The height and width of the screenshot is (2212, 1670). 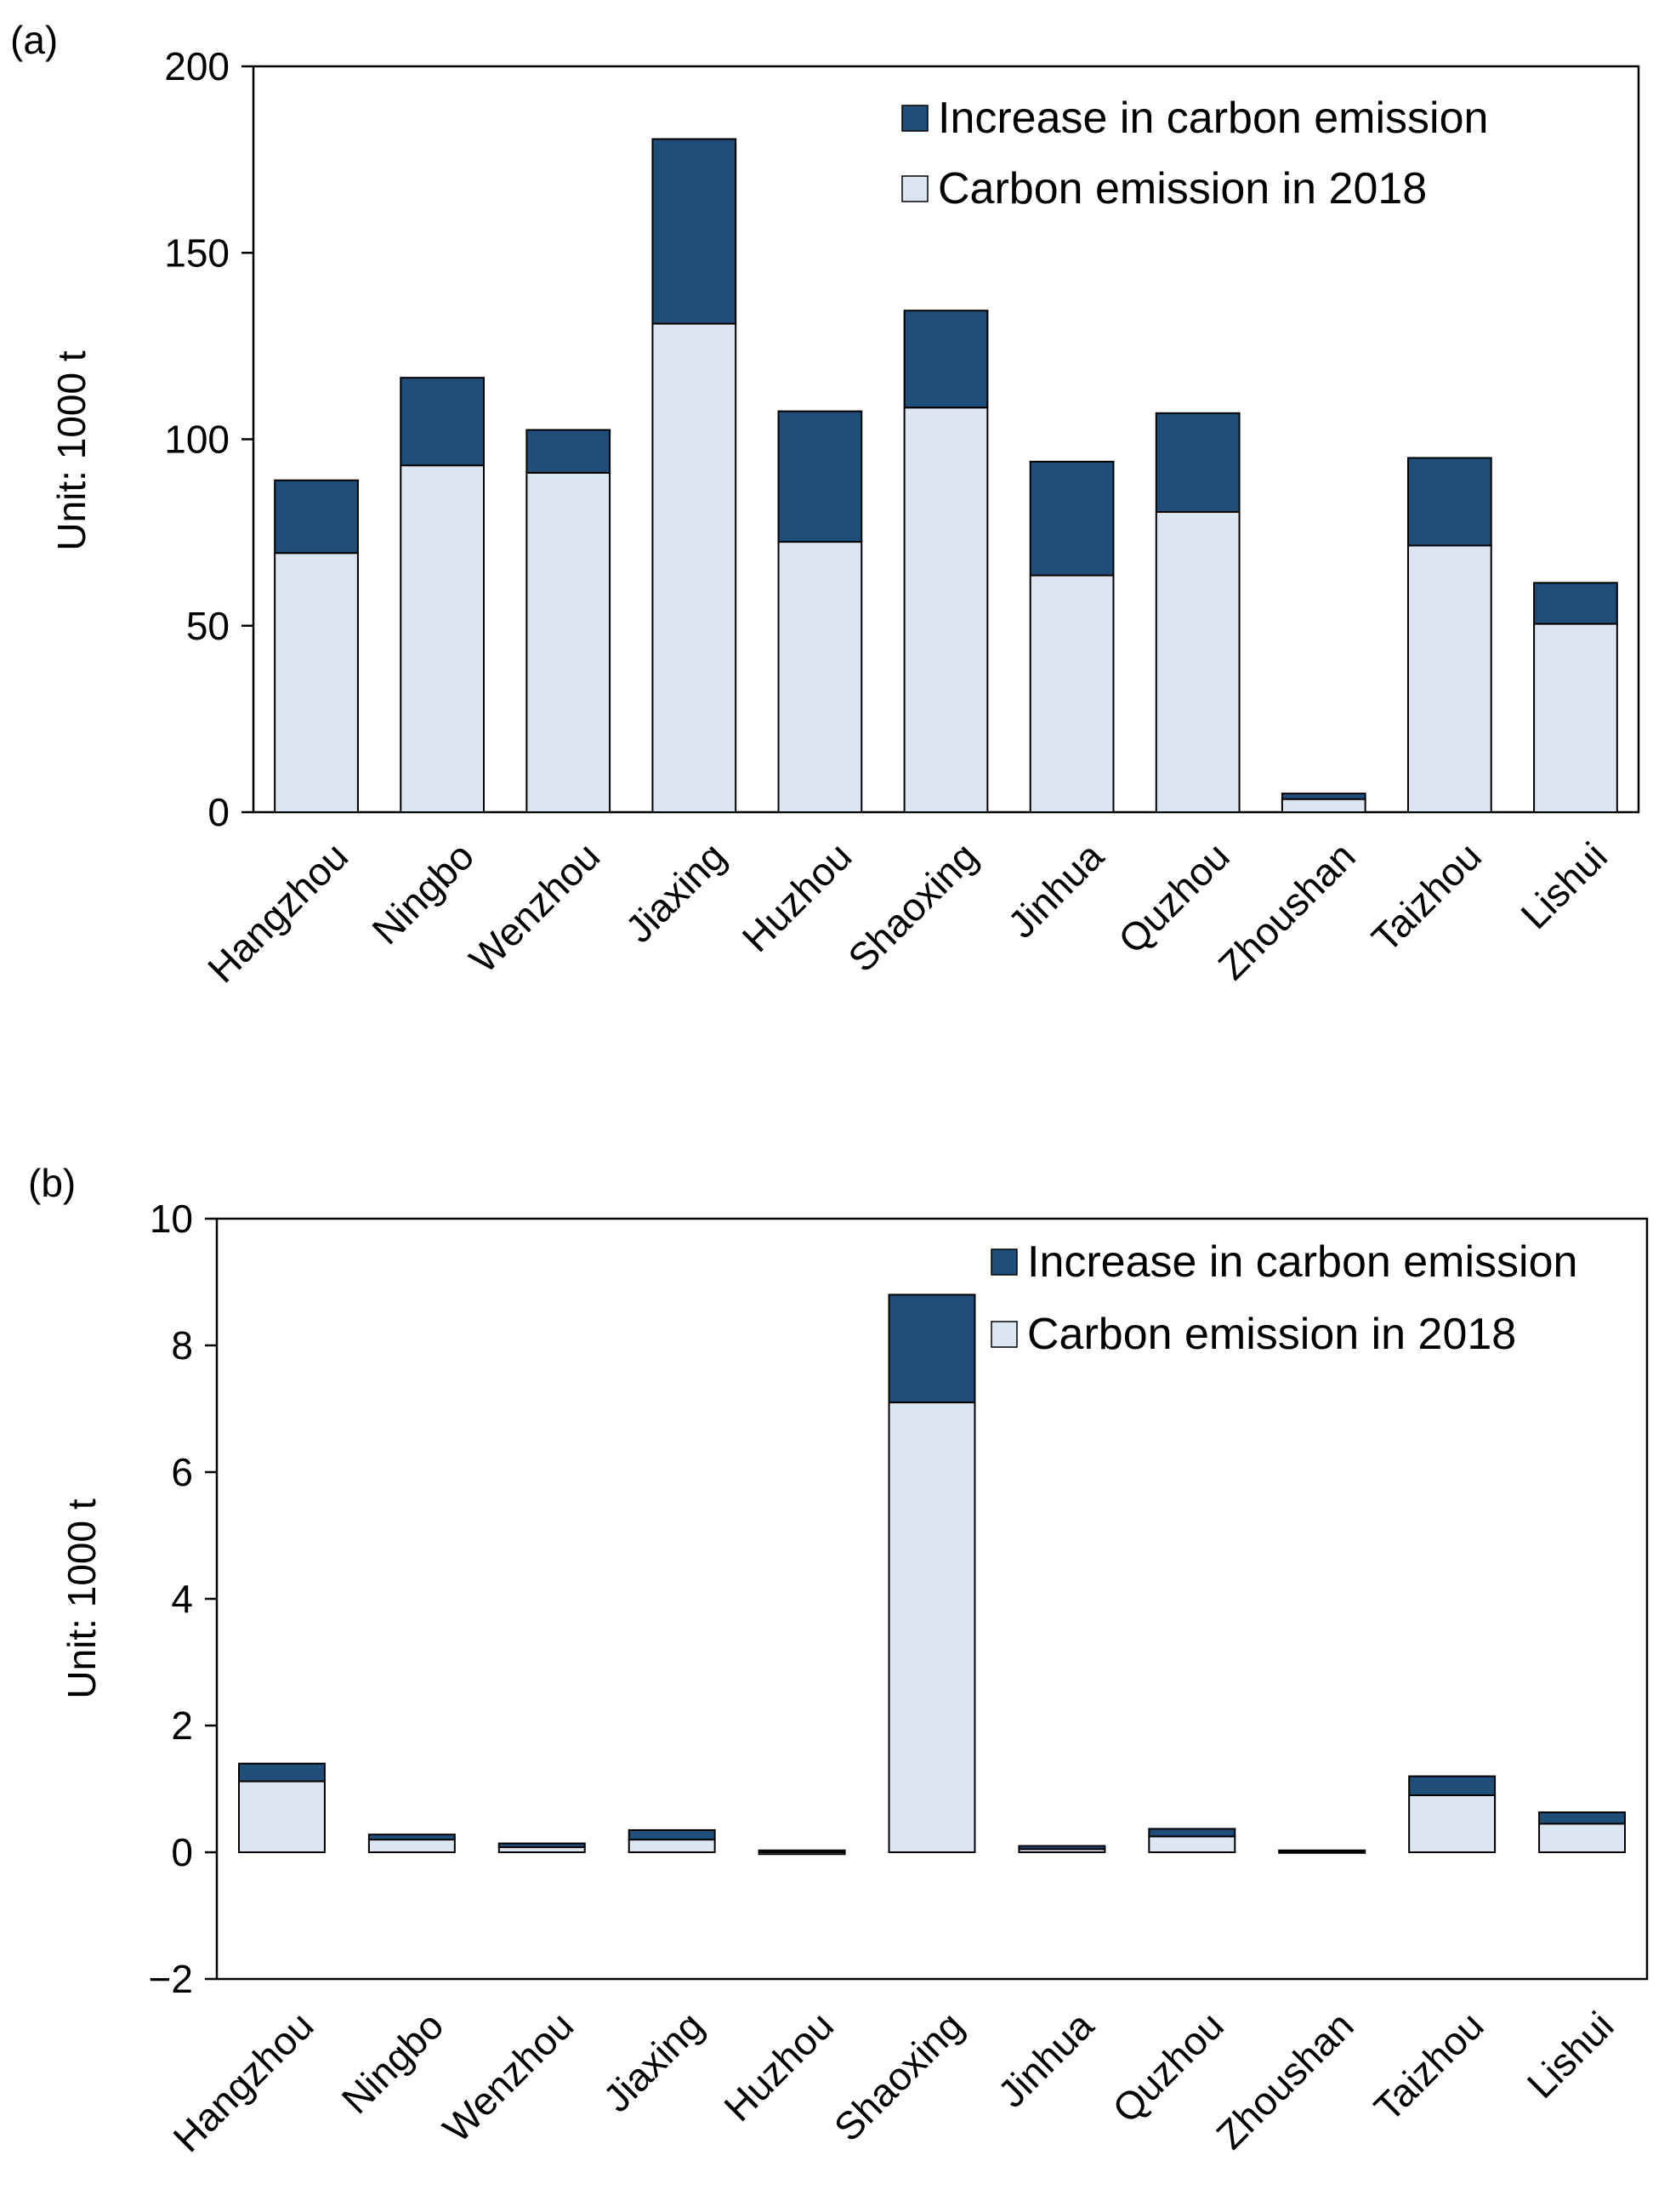 What do you see at coordinates (197, 440) in the screenshot?
I see `y-tick-label: 100` at bounding box center [197, 440].